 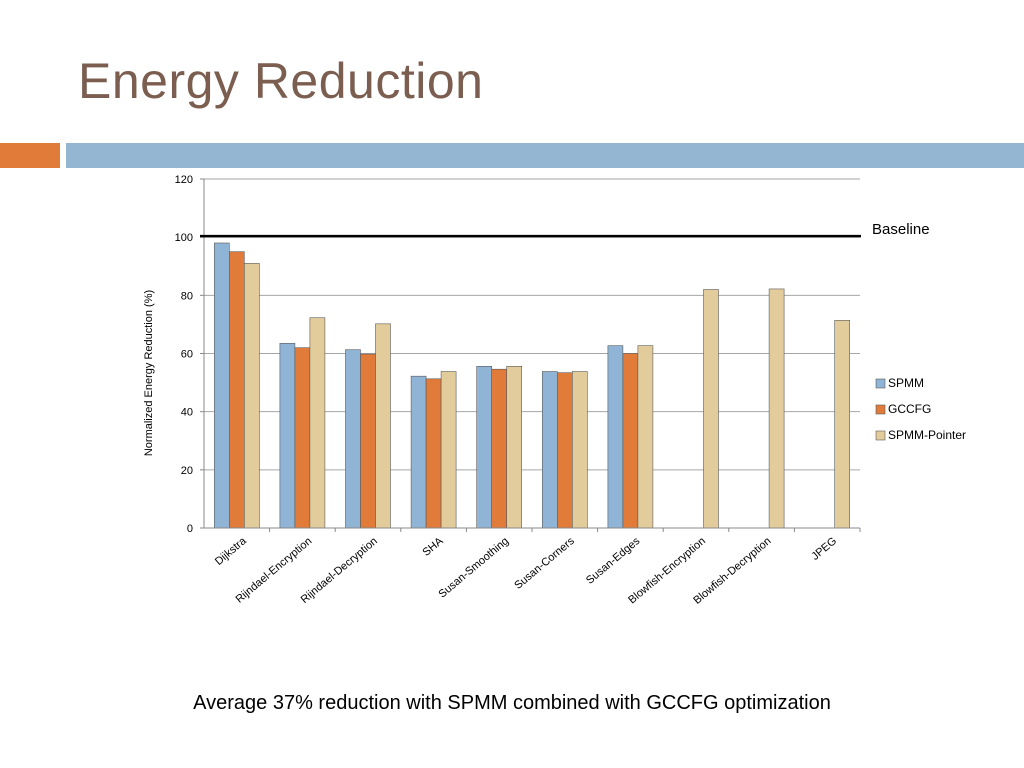 I want to click on bar-spmm-pointer-blowfish-encryption, so click(x=711, y=409).